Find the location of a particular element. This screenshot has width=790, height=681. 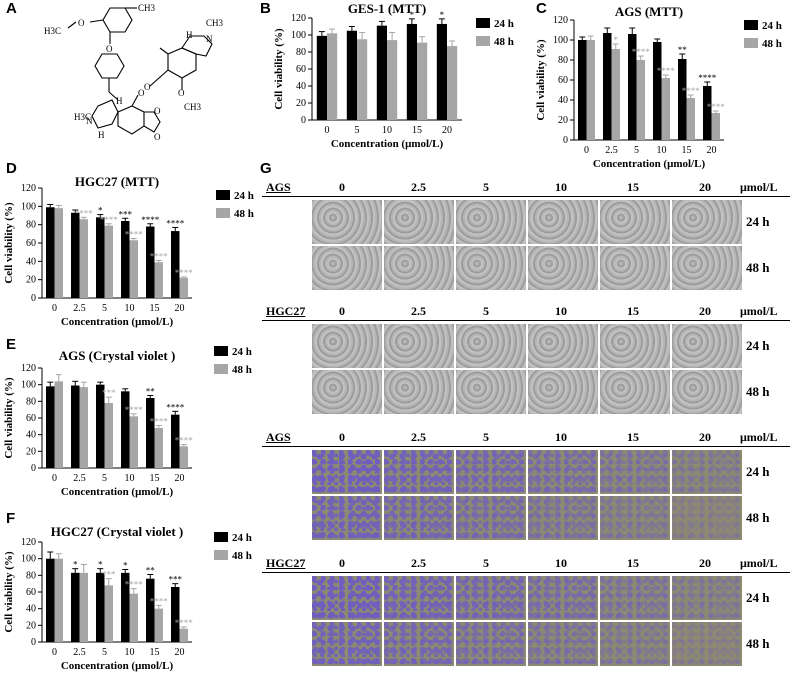

micrograph-header: AGS 0 2.5 5 10 15 20 μmol/L is located at coordinates (526, 438).